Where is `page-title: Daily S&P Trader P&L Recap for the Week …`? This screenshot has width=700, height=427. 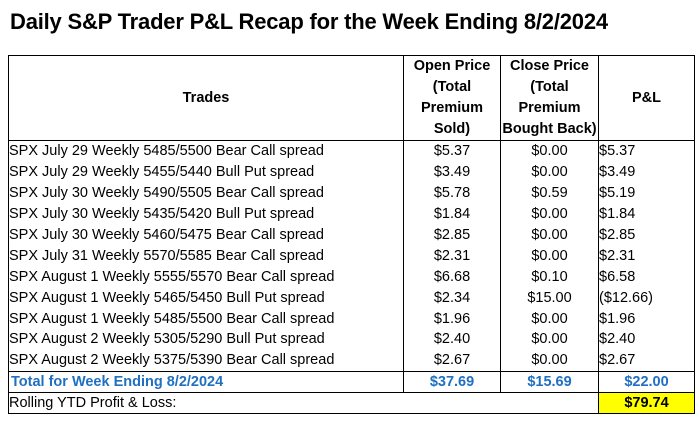
page-title: Daily S&P Trader P&L Recap for the Week … is located at coordinates (309, 21).